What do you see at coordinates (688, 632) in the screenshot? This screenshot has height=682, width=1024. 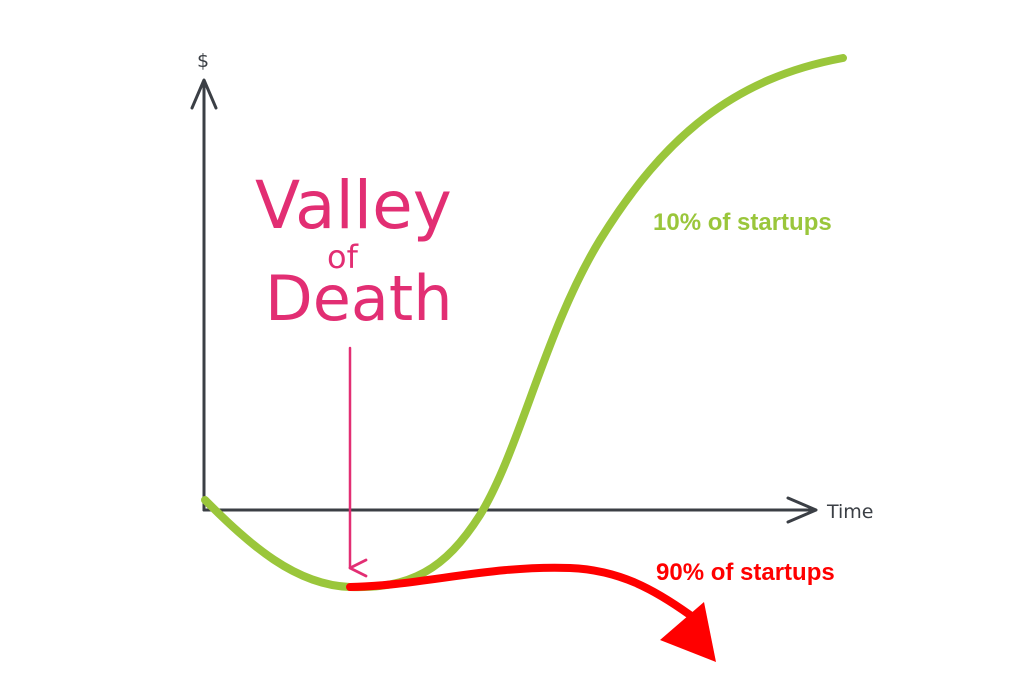 I see `failure-arrowhead` at bounding box center [688, 632].